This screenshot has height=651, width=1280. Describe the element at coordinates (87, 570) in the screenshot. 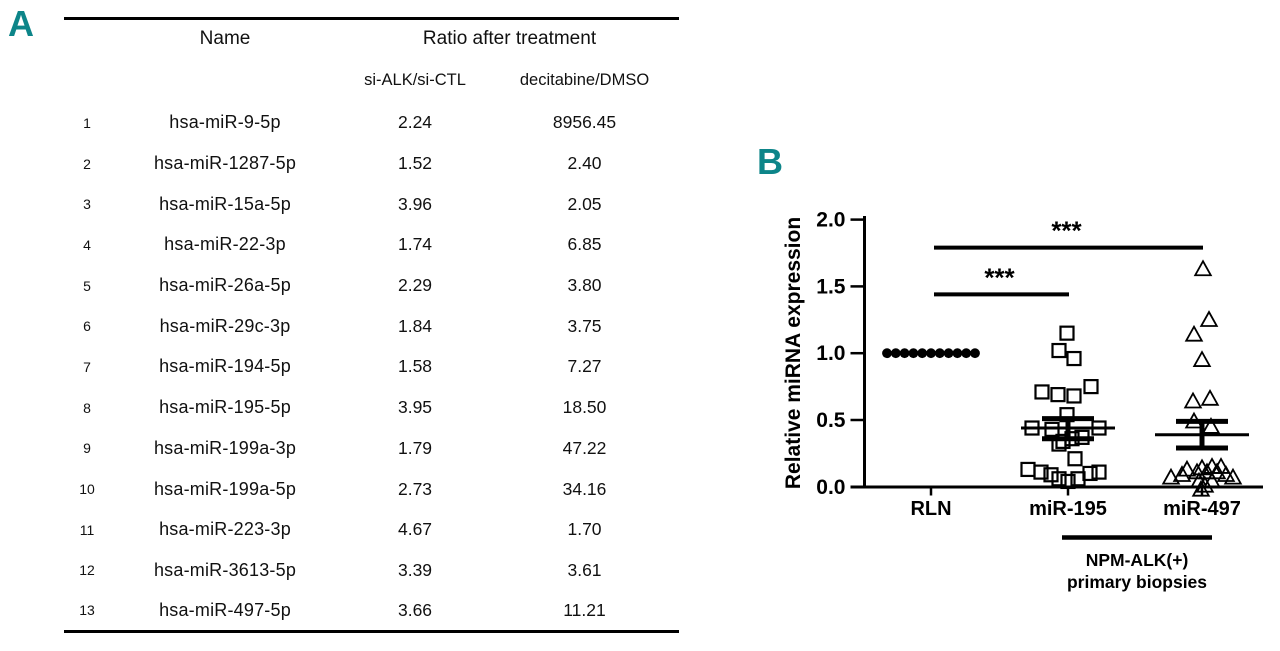

I see `row-number: 12` at that location.